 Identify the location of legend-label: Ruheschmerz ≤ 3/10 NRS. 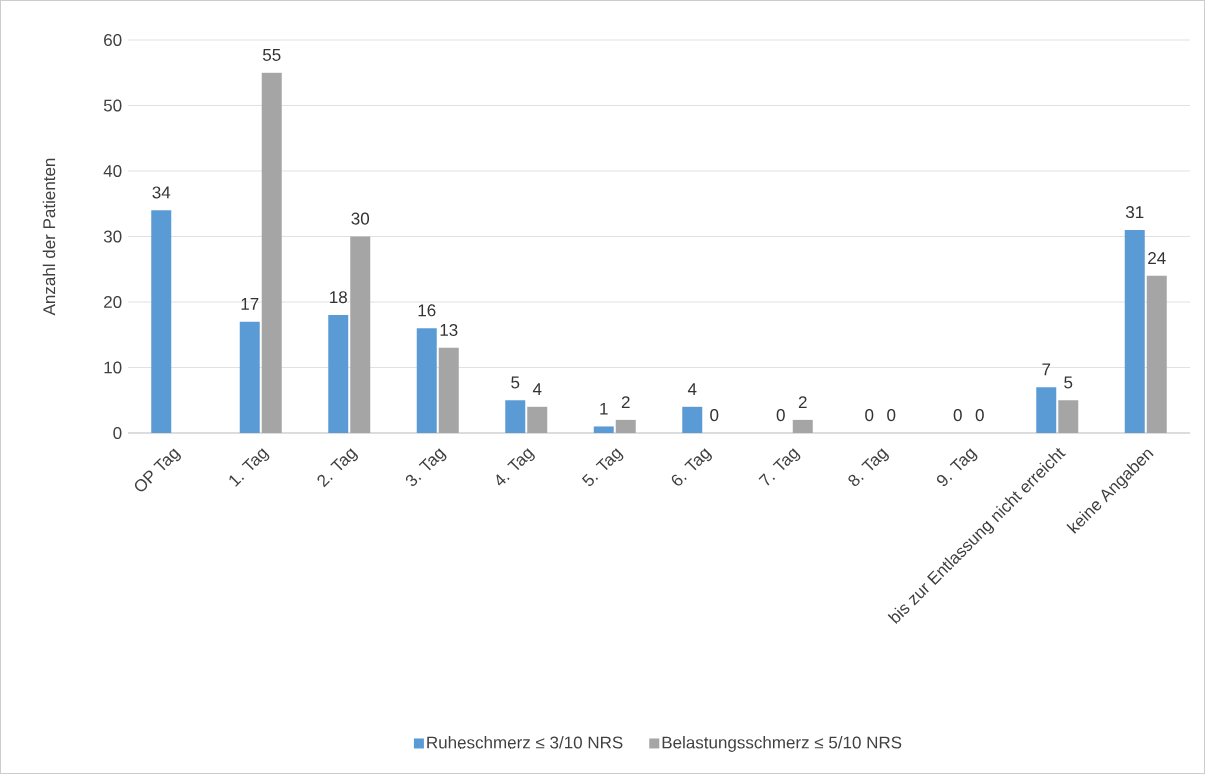
(525, 742).